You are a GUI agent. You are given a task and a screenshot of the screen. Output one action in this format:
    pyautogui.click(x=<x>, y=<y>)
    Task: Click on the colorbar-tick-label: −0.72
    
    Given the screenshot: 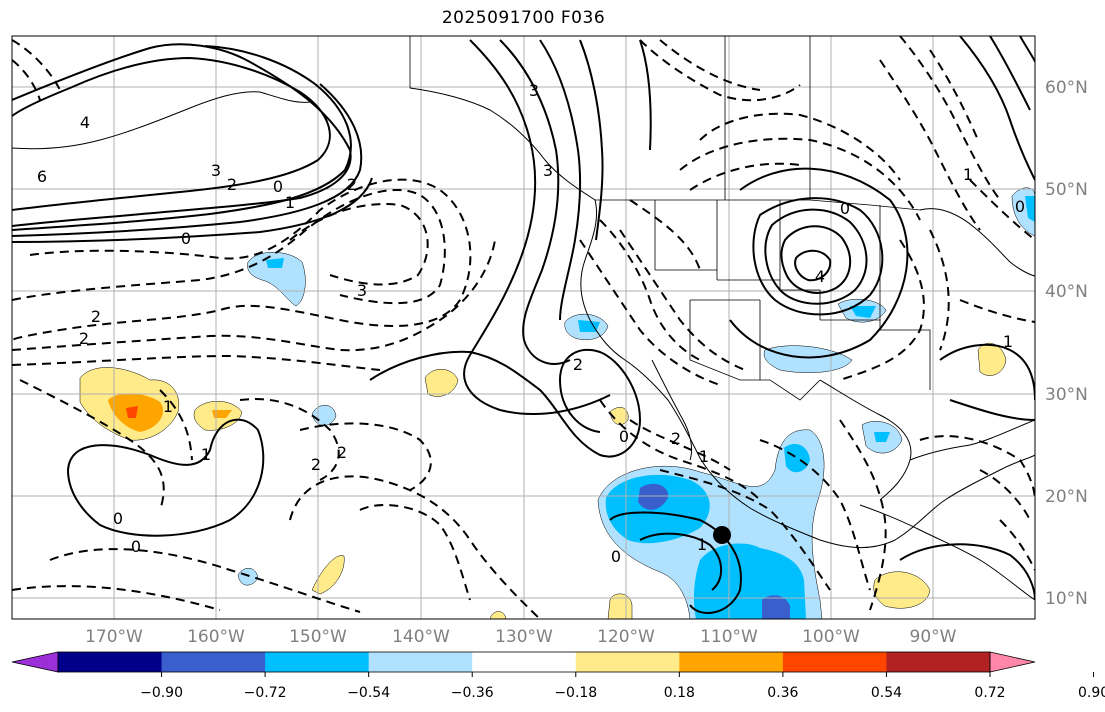 What is the action you would take?
    pyautogui.click(x=265, y=693)
    